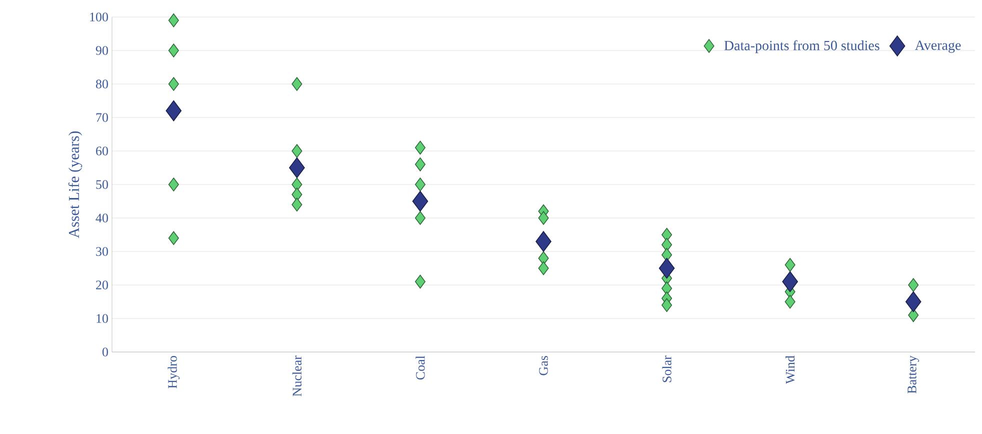 The width and height of the screenshot is (982, 434). Describe the element at coordinates (667, 369) in the screenshot. I see `x-tick-label: Solar` at that location.